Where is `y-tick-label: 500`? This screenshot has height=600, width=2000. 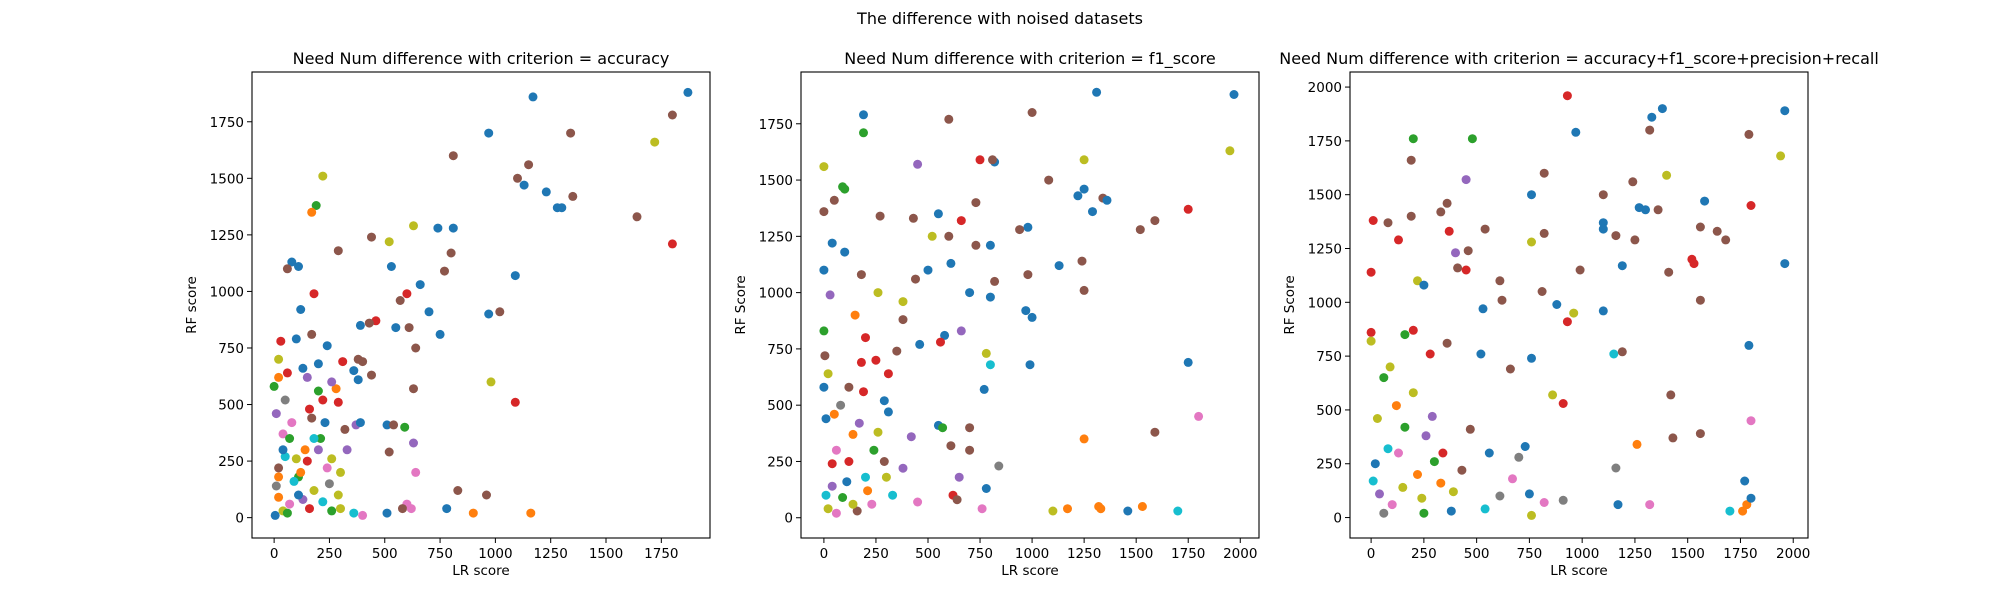 y-tick-label: 500 is located at coordinates (1329, 411).